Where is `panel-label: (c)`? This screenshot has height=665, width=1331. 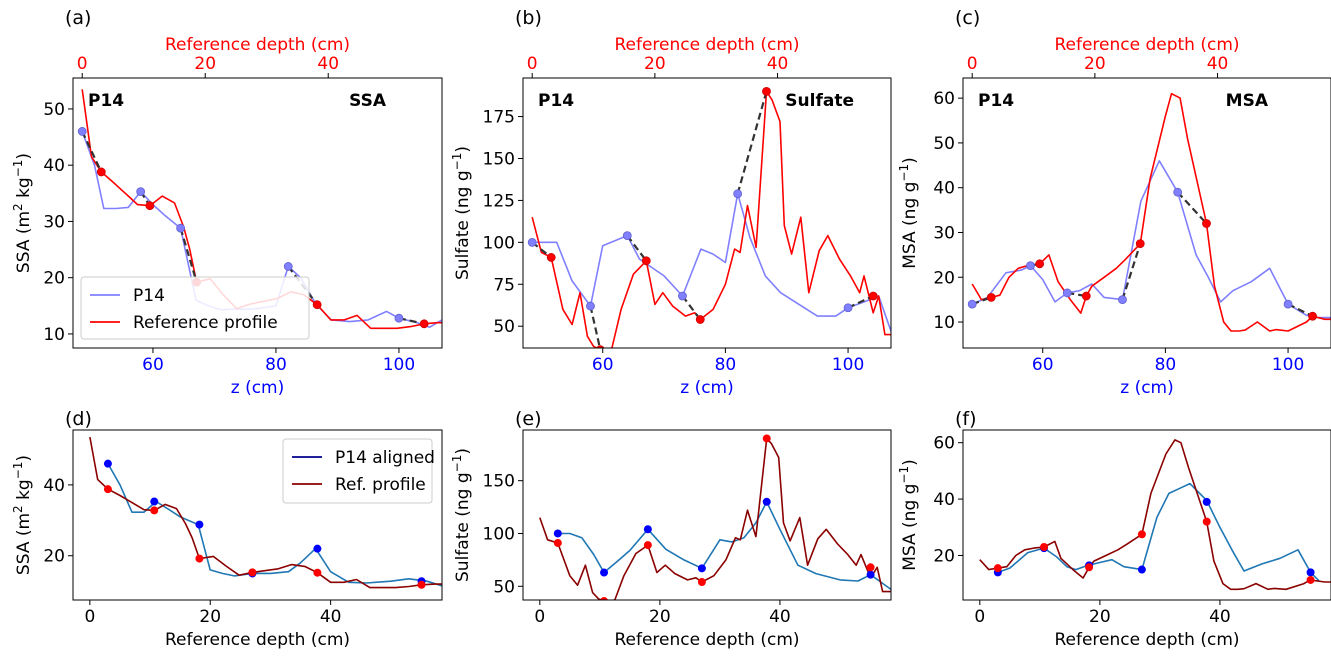 panel-label: (c) is located at coordinates (967, 18).